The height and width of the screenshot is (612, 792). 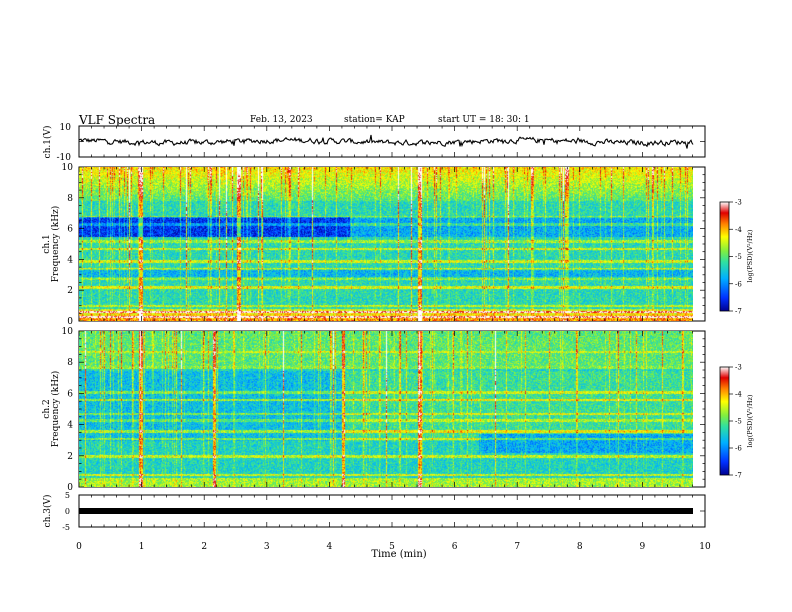 I want to click on ch1-colorbar-gradient, so click(x=724, y=256).